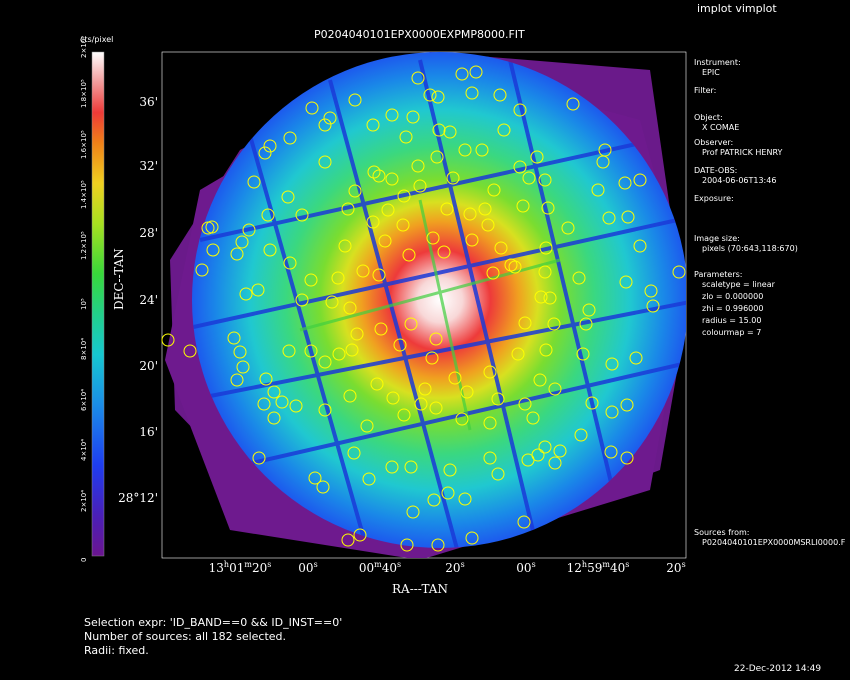  What do you see at coordinates (717, 238) in the screenshot?
I see `info-label: Image size:` at bounding box center [717, 238].